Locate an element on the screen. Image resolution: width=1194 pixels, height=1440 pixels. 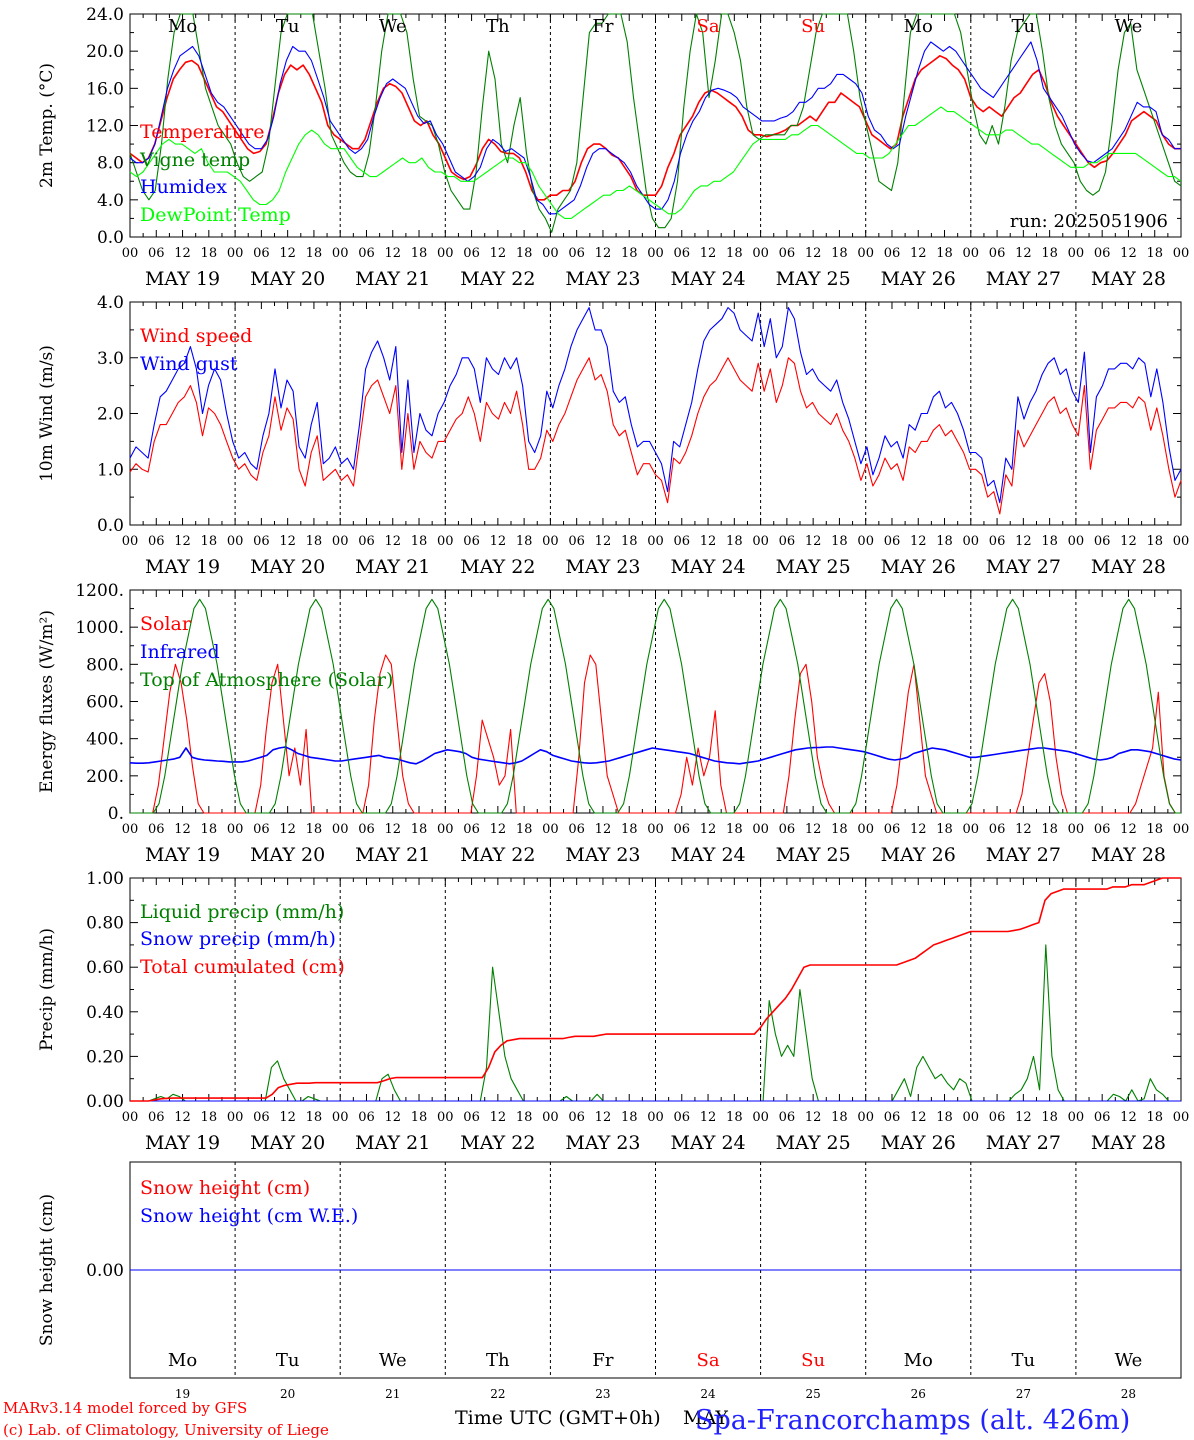
day-number: 22 is located at coordinates (497, 1394).